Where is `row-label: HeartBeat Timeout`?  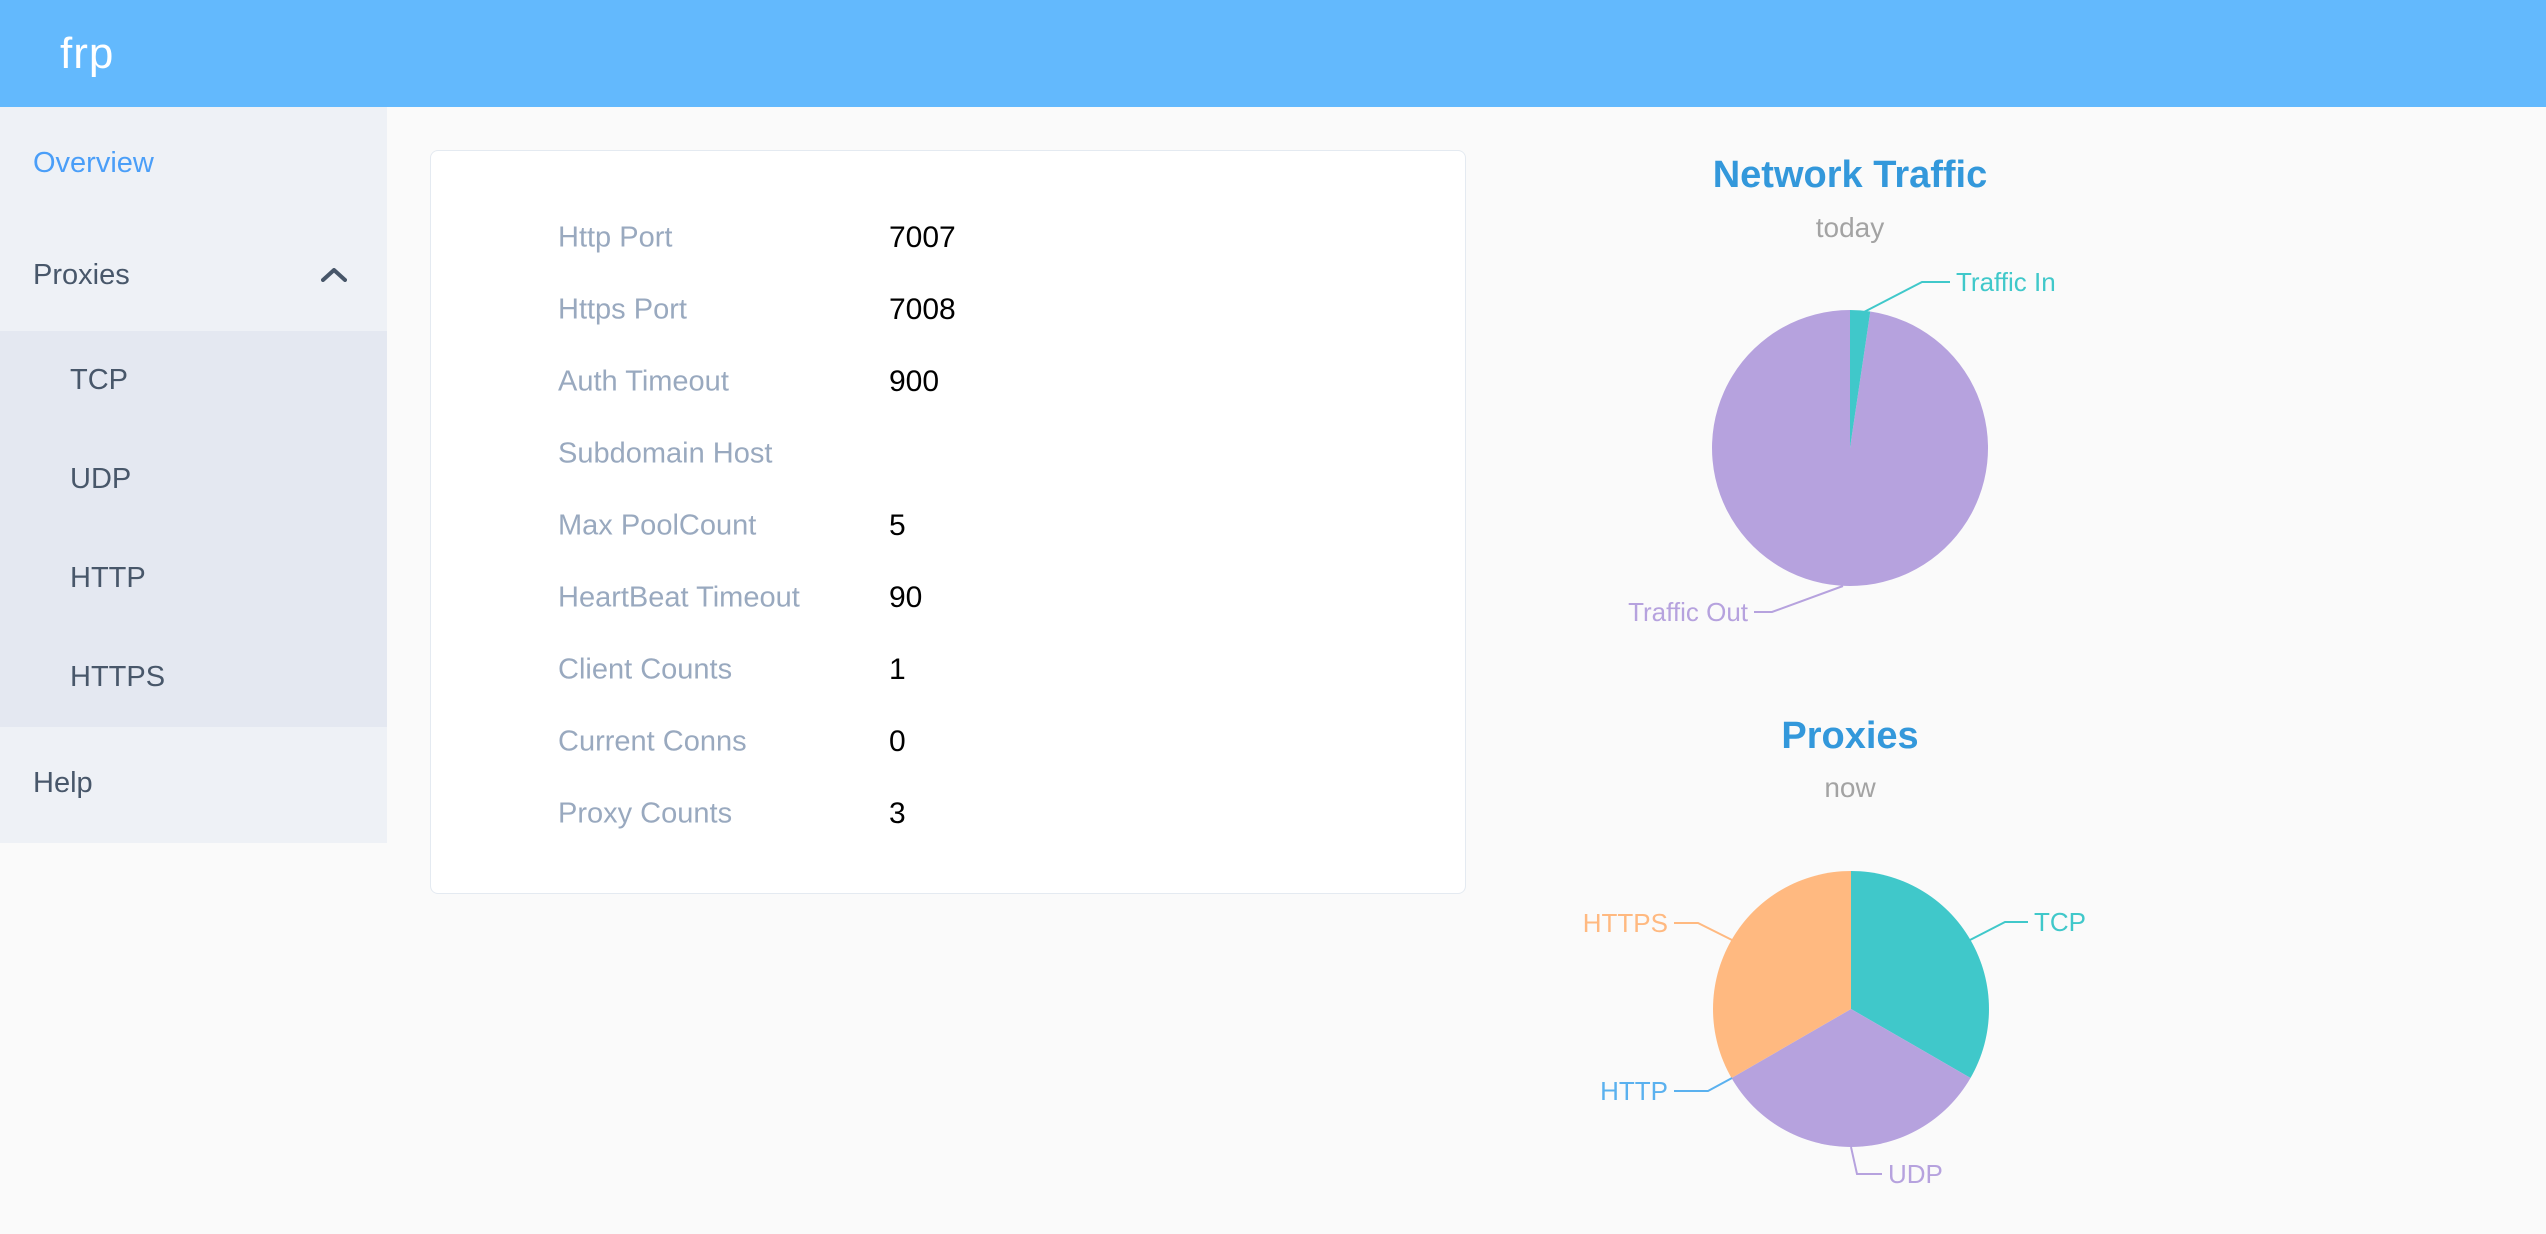 row-label: HeartBeat Timeout is located at coordinates (679, 597).